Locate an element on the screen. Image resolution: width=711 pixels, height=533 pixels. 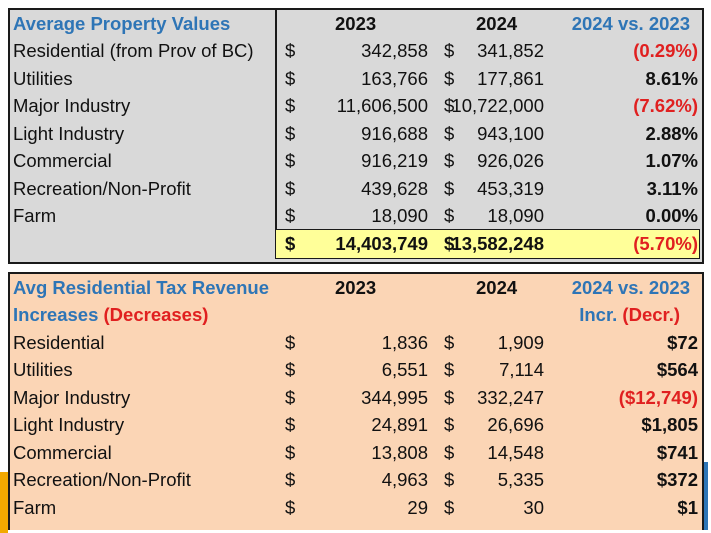
revenue-header-row-2: Increases (Decreases) Incr. (Decr.) is located at coordinates (356, 316).